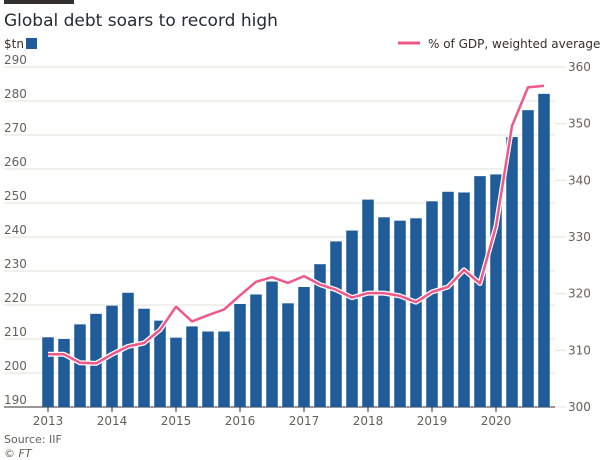  What do you see at coordinates (18, 453) in the screenshot?
I see `credit-note: © FT` at bounding box center [18, 453].